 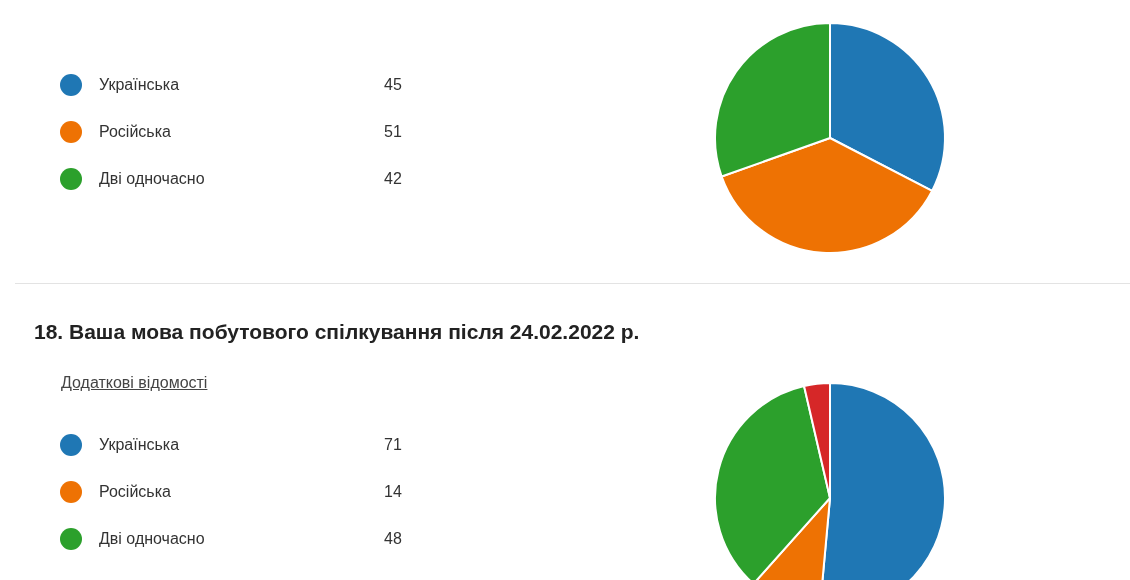 I want to click on data-label: 45, so click(x=393, y=85).